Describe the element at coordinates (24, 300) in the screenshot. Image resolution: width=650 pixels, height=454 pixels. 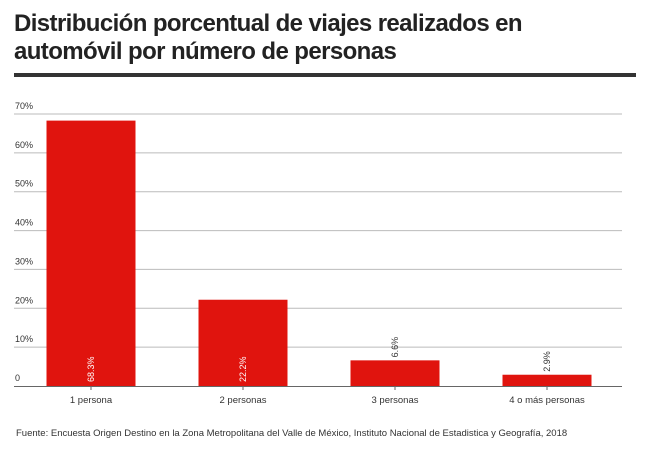
I see `y-tick-label: 20%` at that location.